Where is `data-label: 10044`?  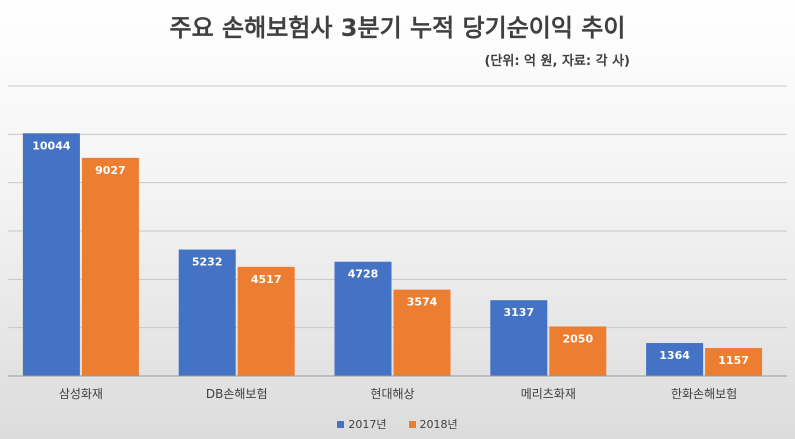
data-label: 10044 is located at coordinates (51, 145).